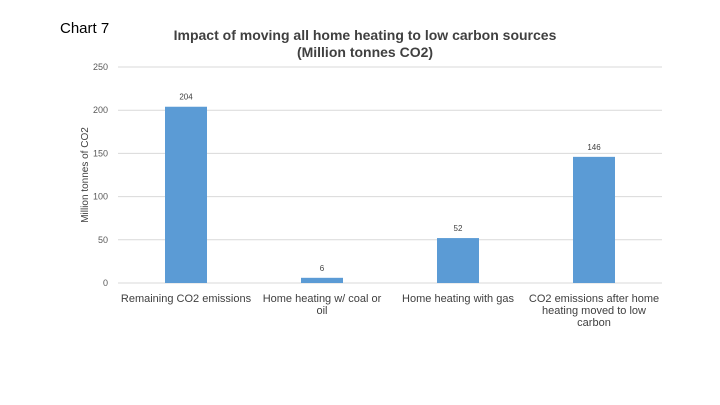 This screenshot has height=405, width=720. Describe the element at coordinates (103, 240) in the screenshot. I see `y-tick-label: 50` at that location.